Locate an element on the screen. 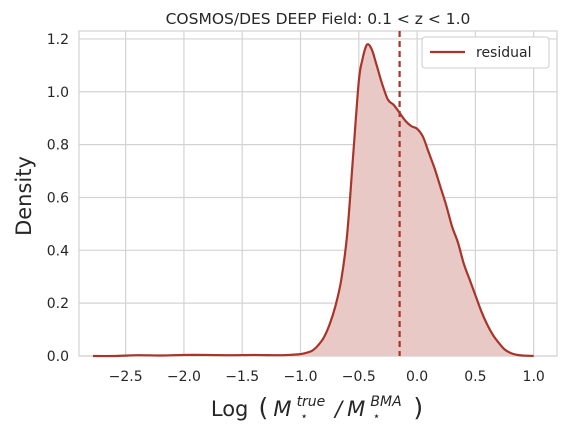 This screenshot has height=432, width=576. y-tick-label: 1.2 is located at coordinates (58, 40).